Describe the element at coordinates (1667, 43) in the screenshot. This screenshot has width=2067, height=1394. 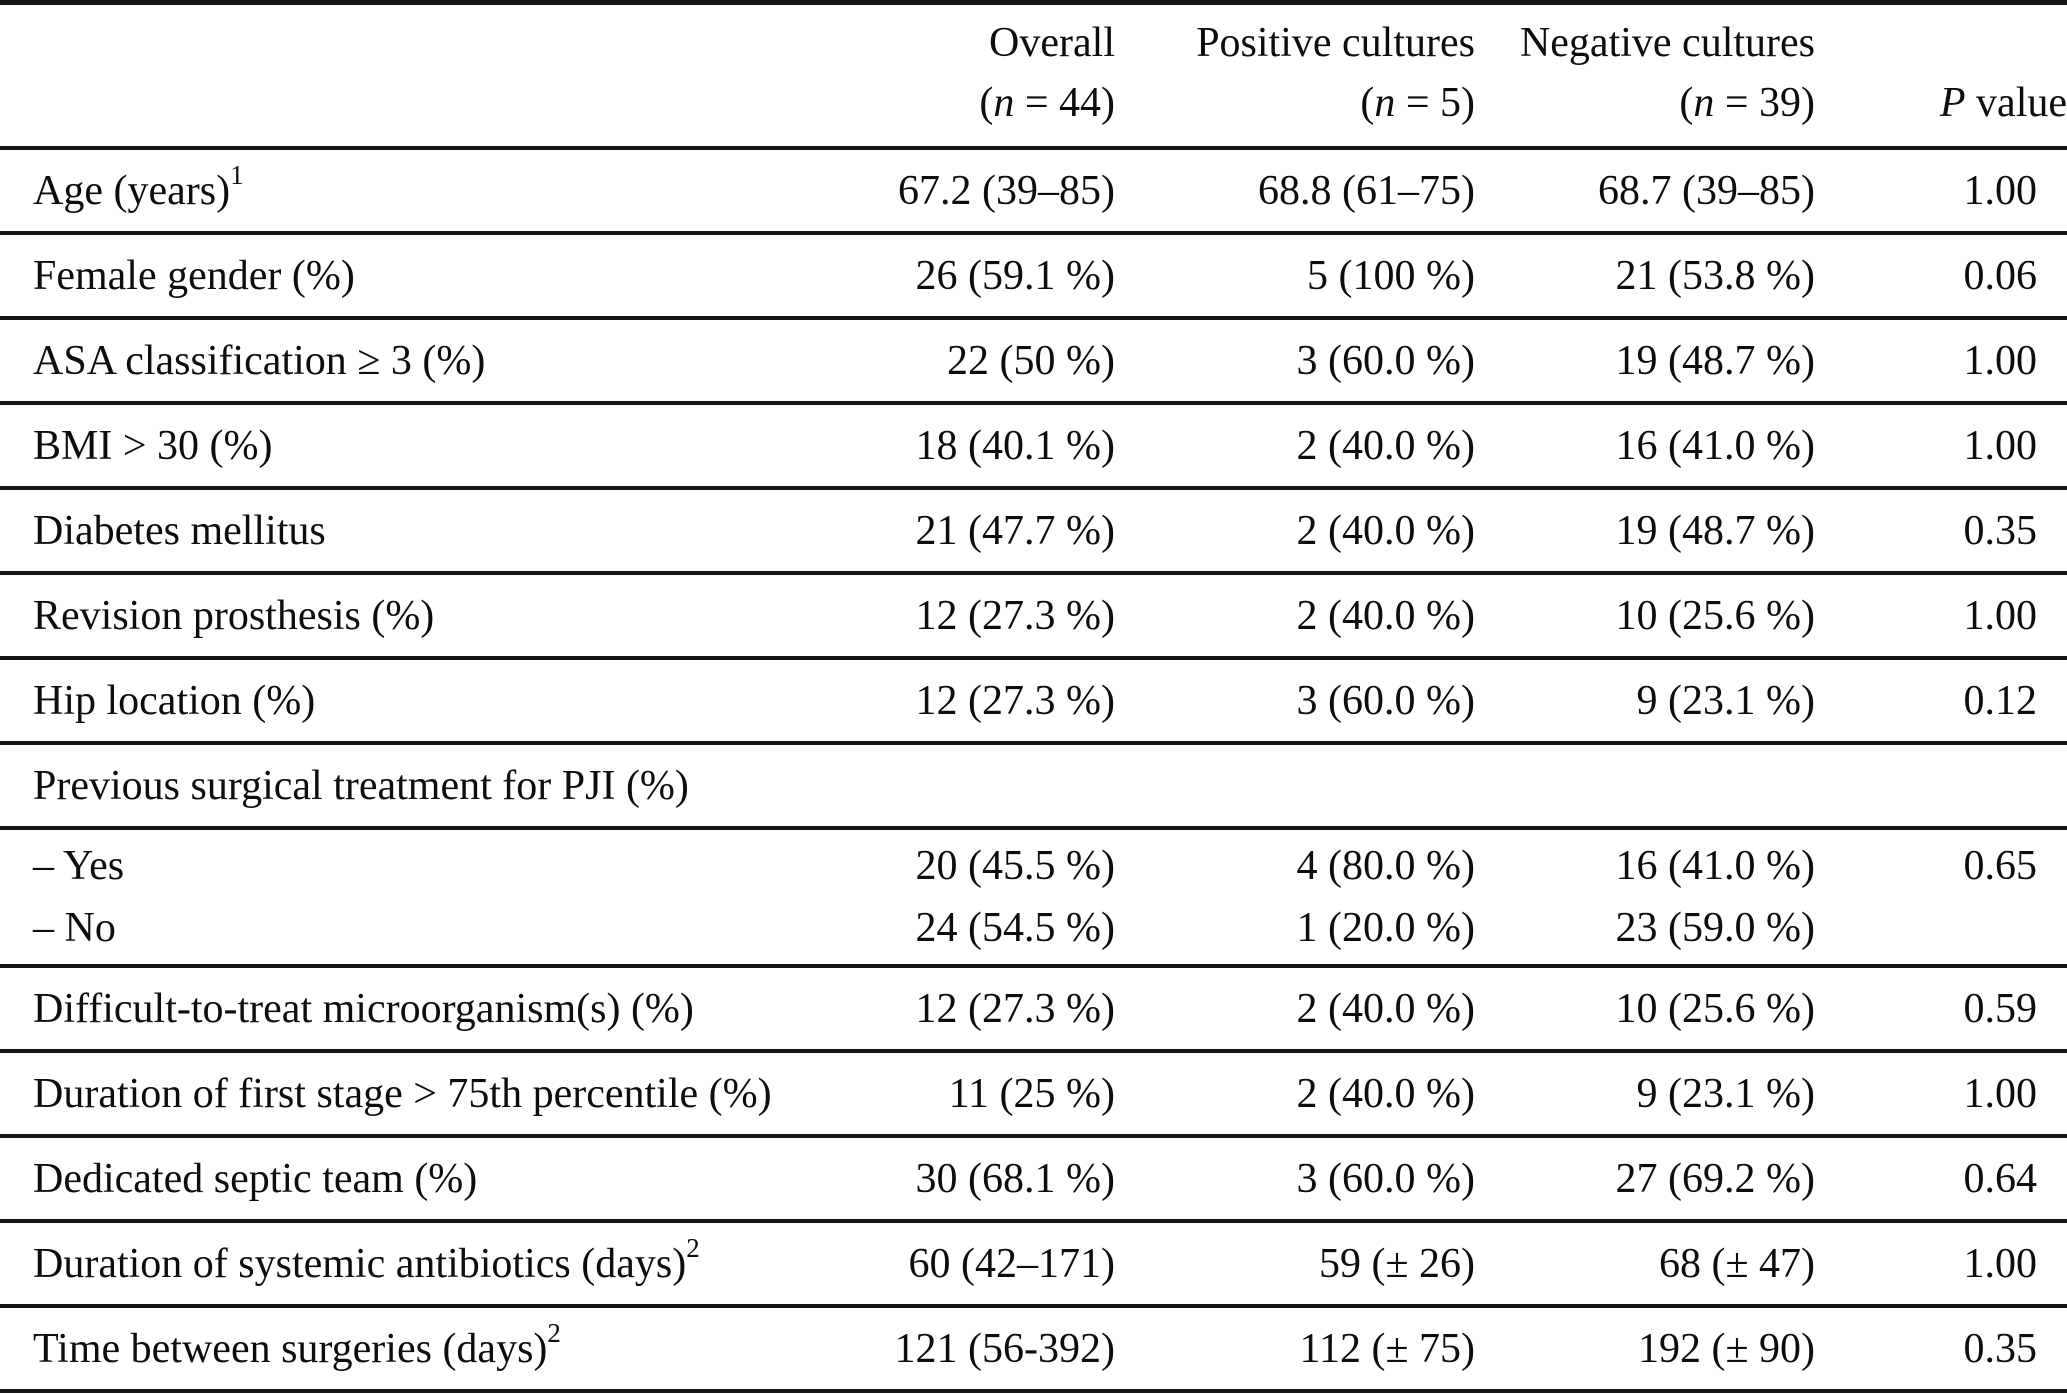
I see `column-title: Negative cultures` at that location.